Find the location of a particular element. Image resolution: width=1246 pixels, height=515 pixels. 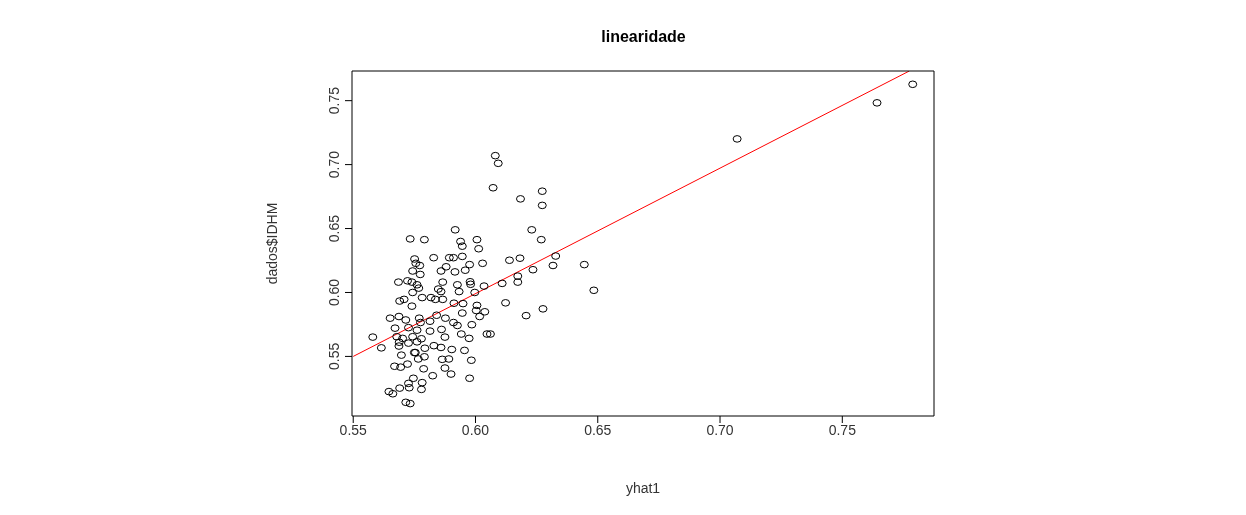

x-tick-label: 0.70 is located at coordinates (720, 429).